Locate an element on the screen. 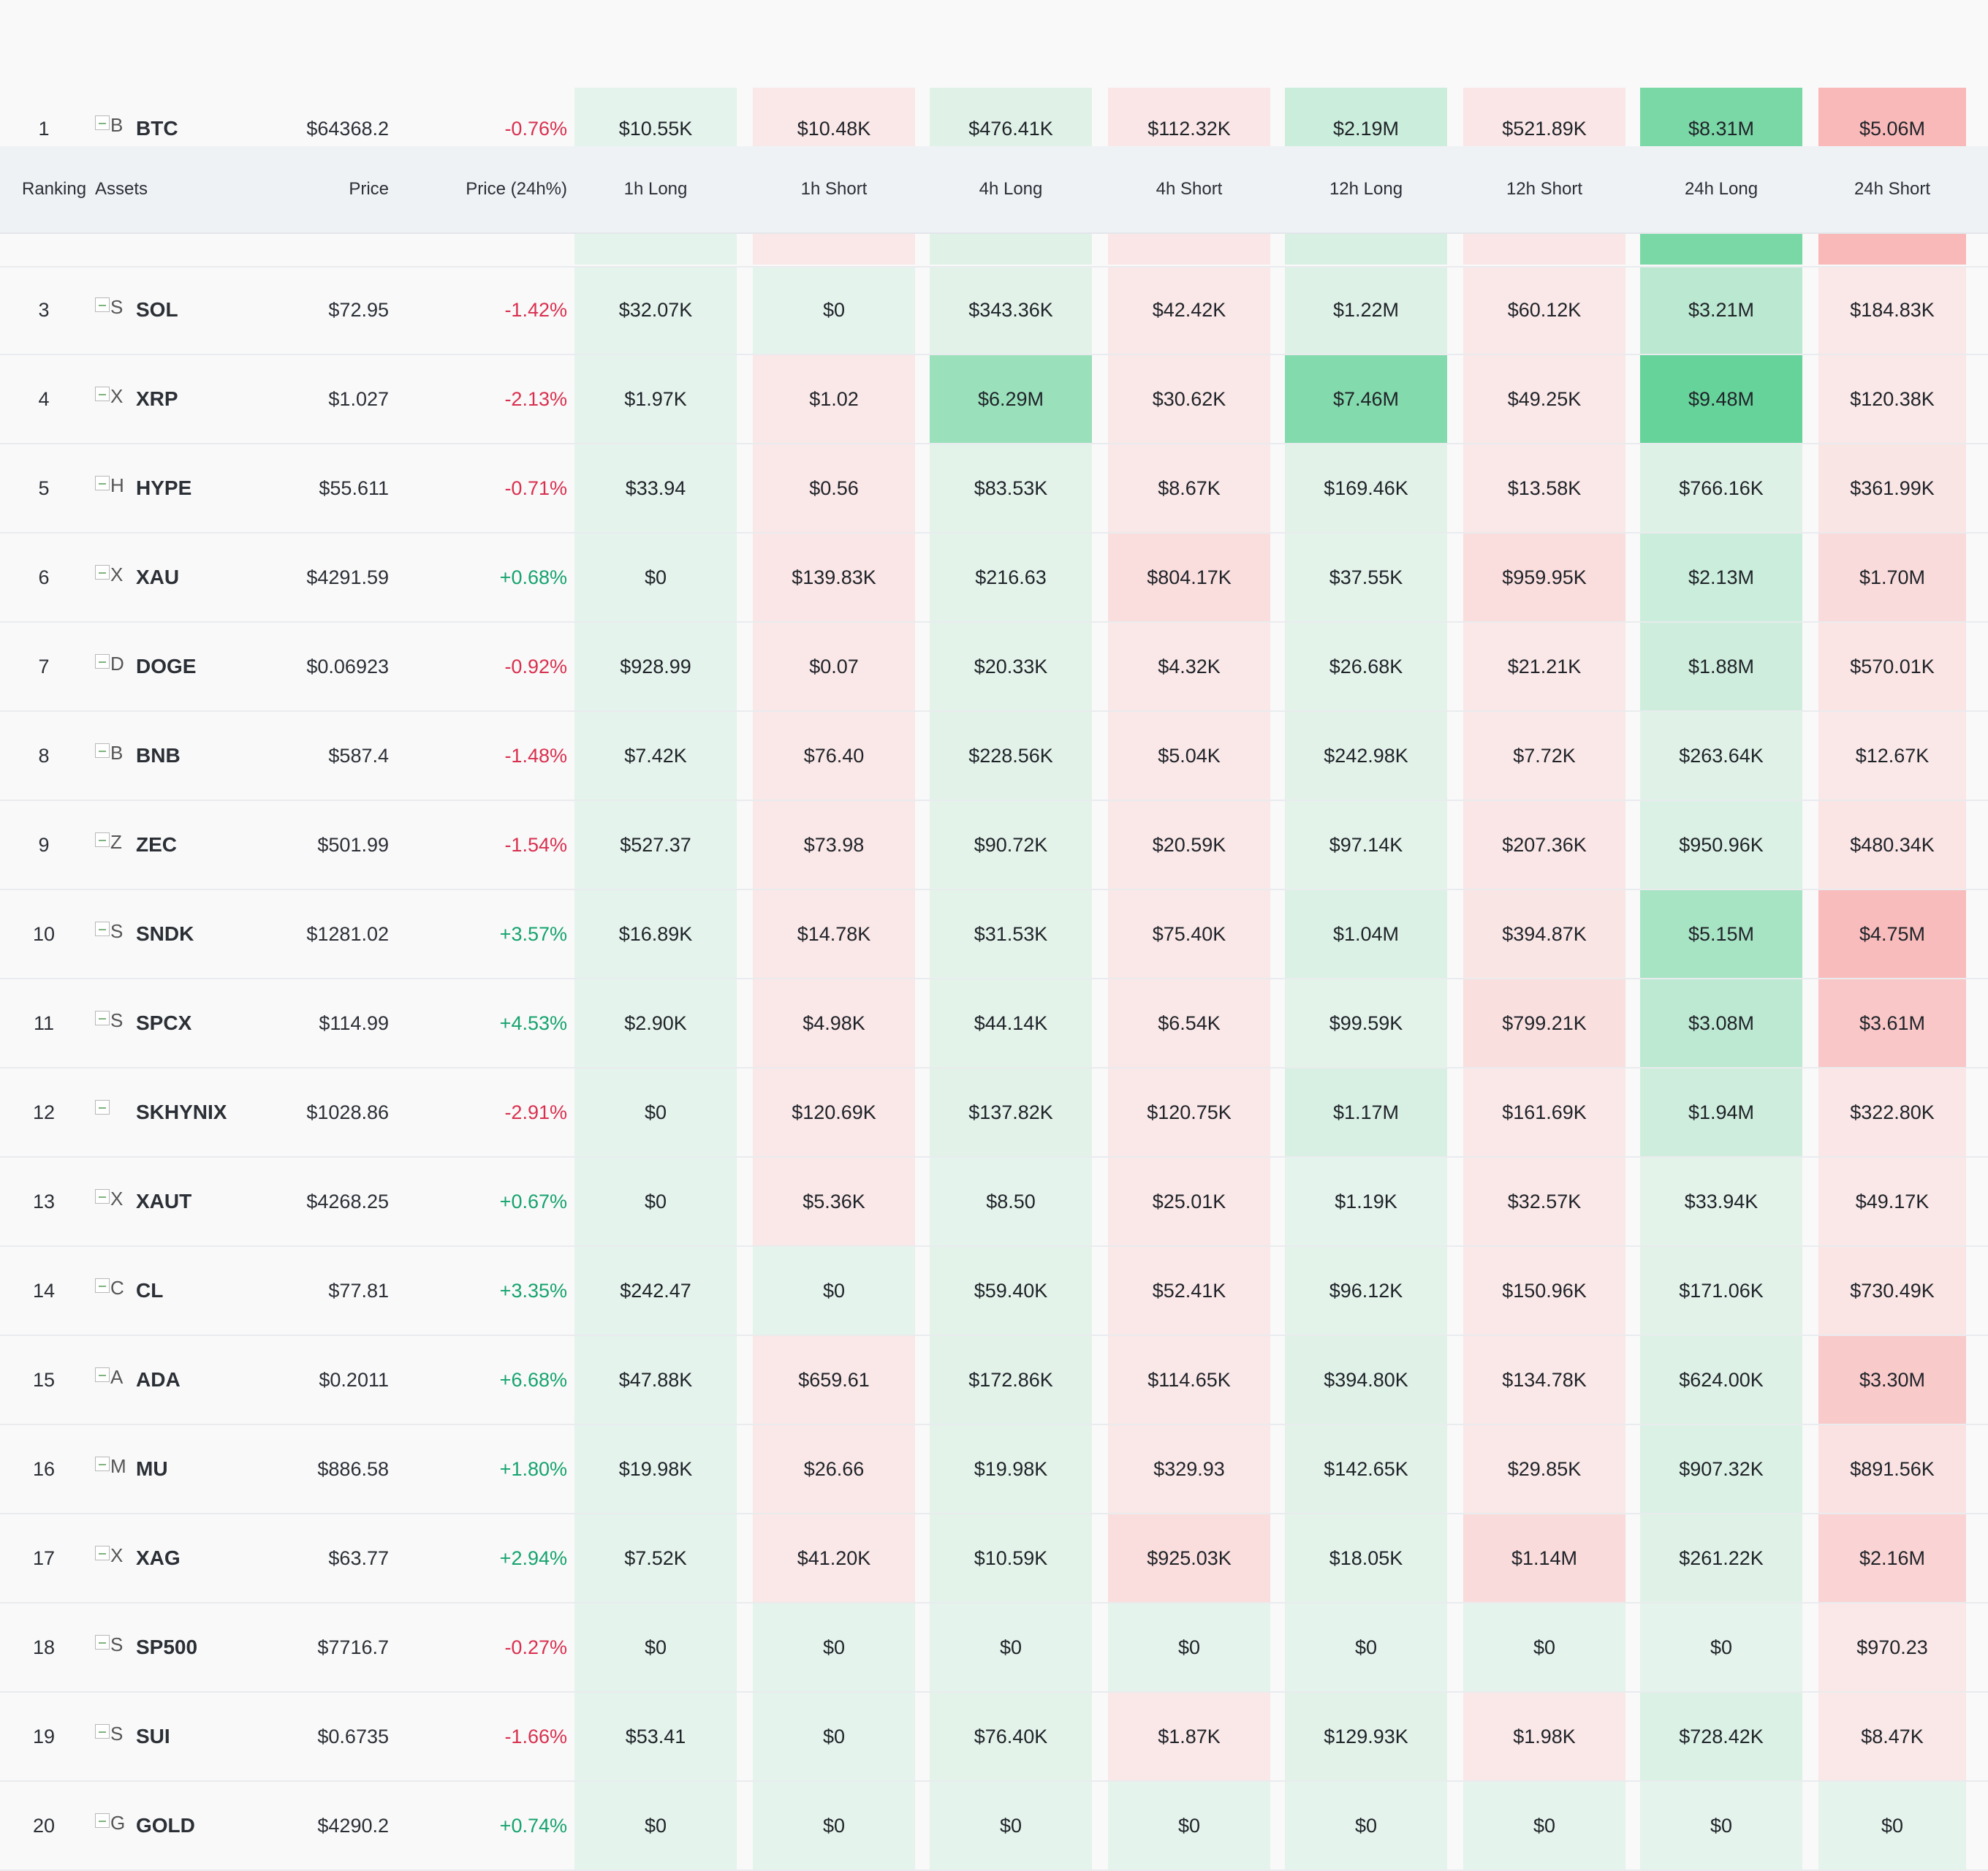 This screenshot has width=1988, height=1871. cell-12h-long: $0 is located at coordinates (1366, 1826).